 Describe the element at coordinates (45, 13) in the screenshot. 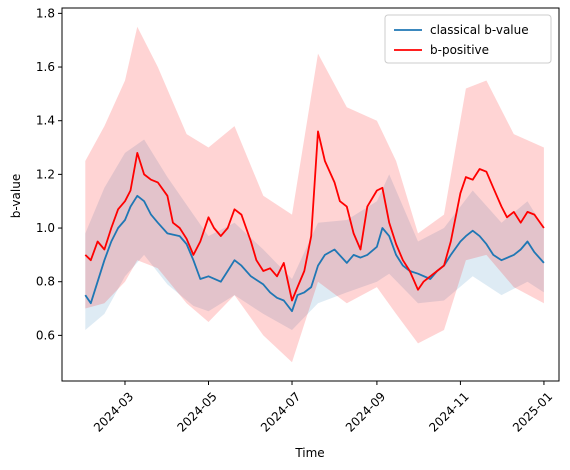

I see `y-tick-label: 1.8` at that location.